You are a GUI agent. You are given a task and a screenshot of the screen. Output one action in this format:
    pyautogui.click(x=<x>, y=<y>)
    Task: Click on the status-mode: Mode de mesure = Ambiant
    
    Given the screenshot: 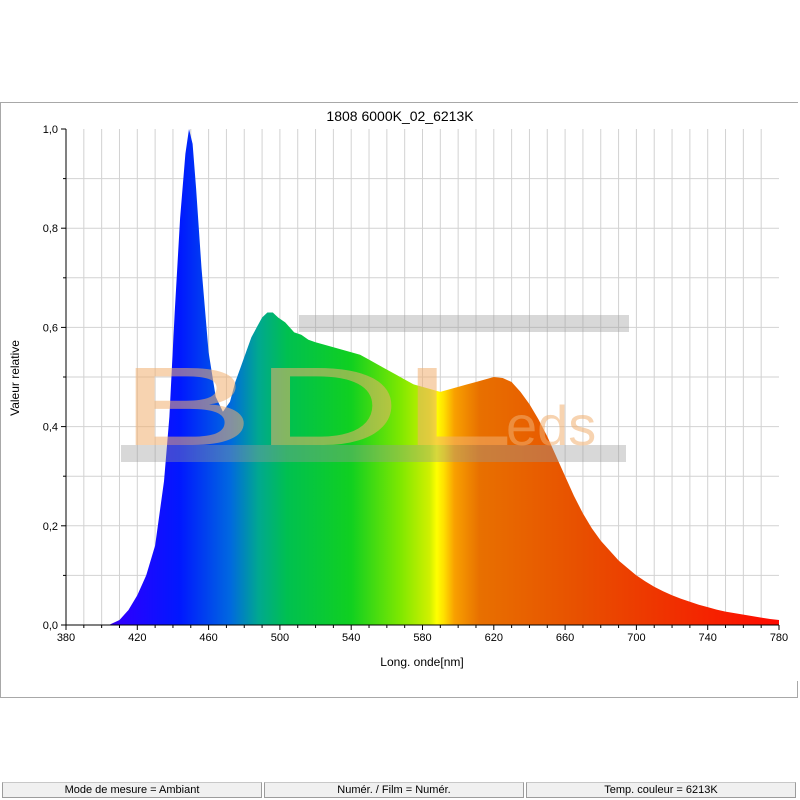 What is the action you would take?
    pyautogui.click(x=132, y=790)
    